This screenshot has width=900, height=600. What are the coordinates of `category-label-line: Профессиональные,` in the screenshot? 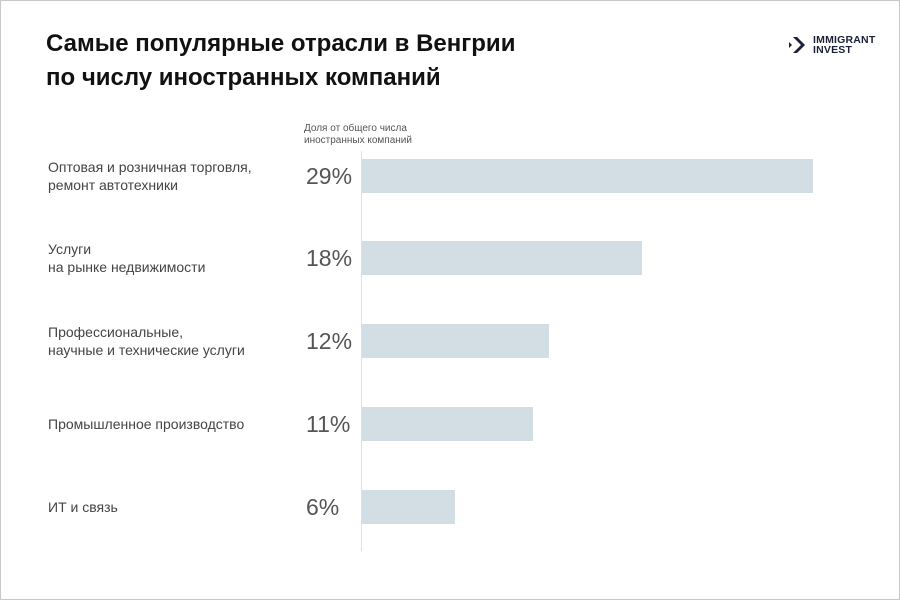 It's located at (115, 332).